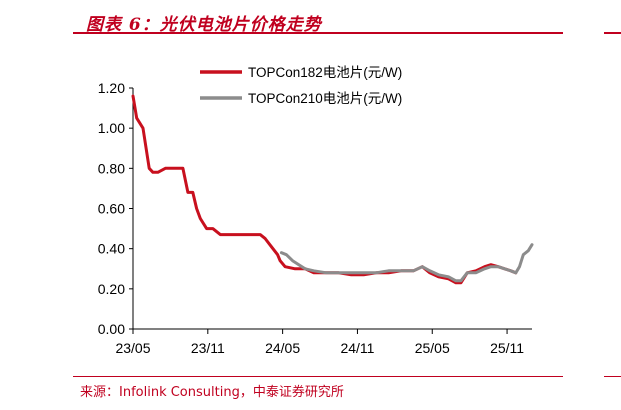  I want to click on y-tick-label: 1.20, so click(111, 88).